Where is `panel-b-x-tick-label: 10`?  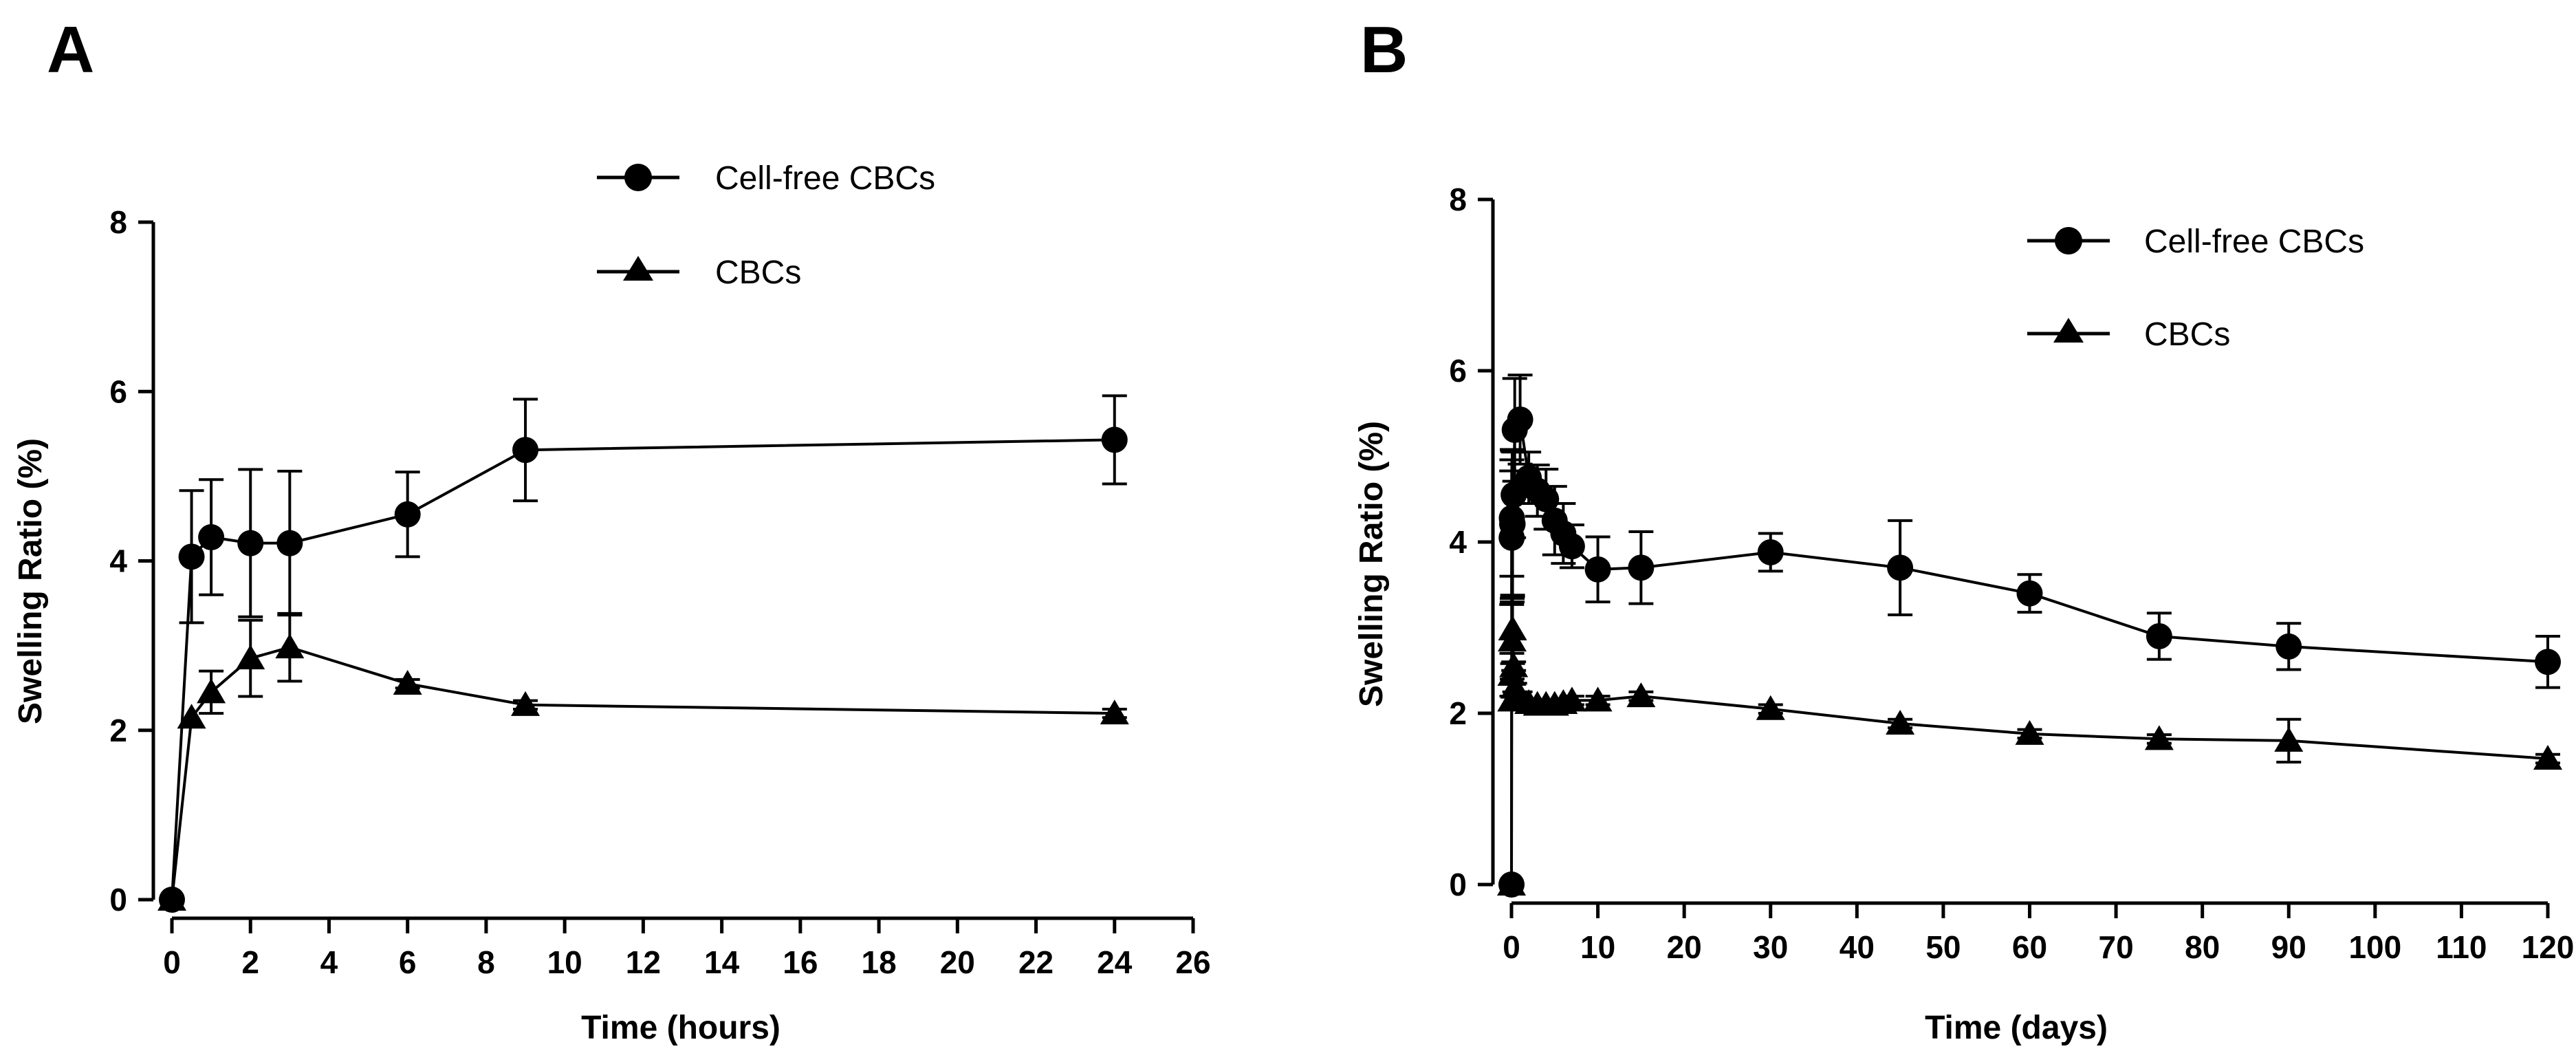
panel-b-x-tick-label: 10 is located at coordinates (1597, 947).